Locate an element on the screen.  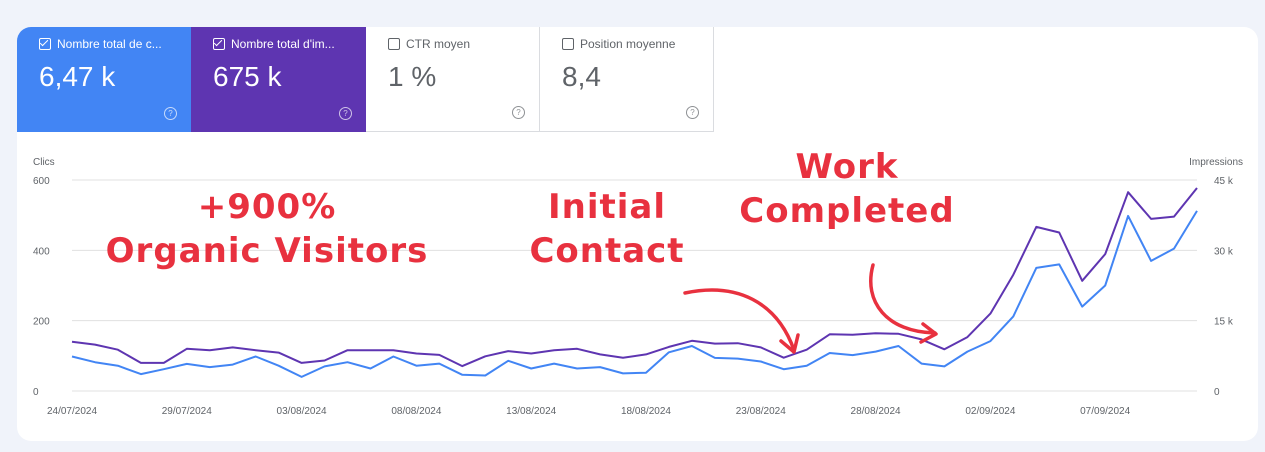
y-axis-label: Clics is located at coordinates (44, 162).